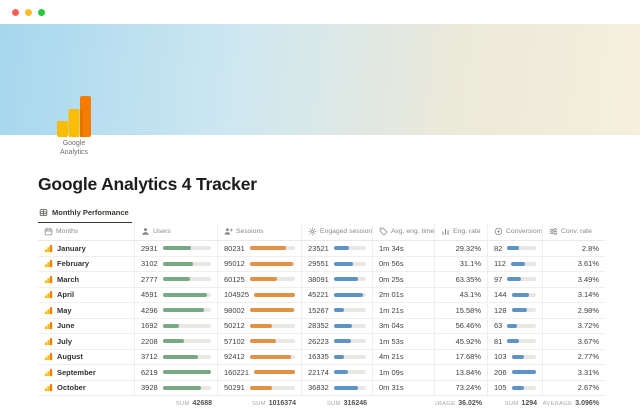 The image size is (640, 411). Describe the element at coordinates (515, 325) in the screenshot. I see `cell-conversions: 63` at that location.